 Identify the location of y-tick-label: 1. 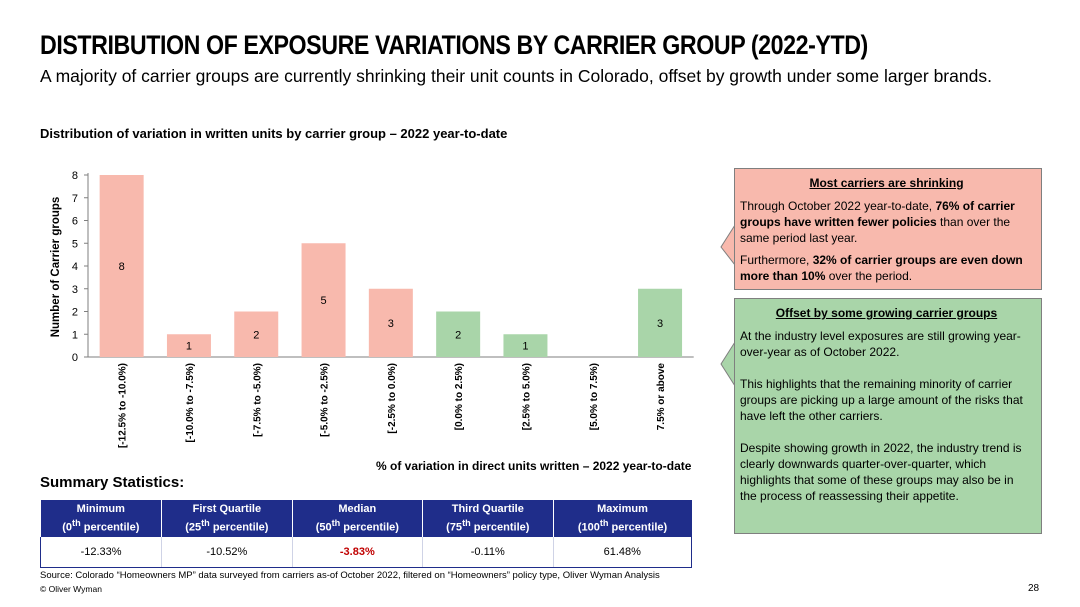
(75, 335).